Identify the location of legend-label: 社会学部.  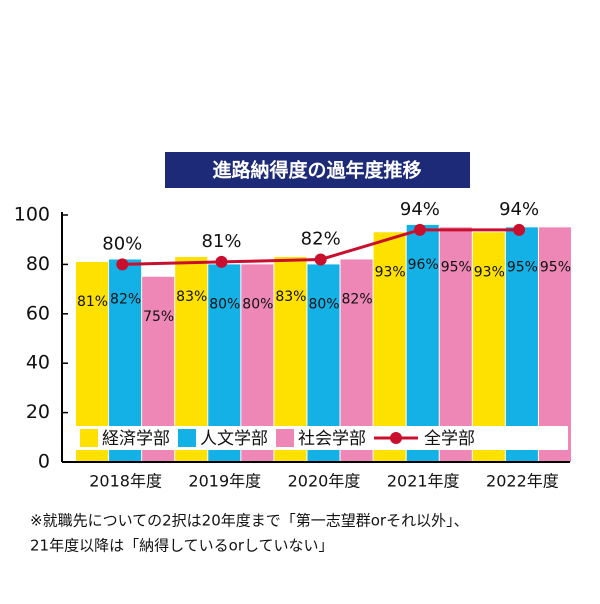
(332, 439).